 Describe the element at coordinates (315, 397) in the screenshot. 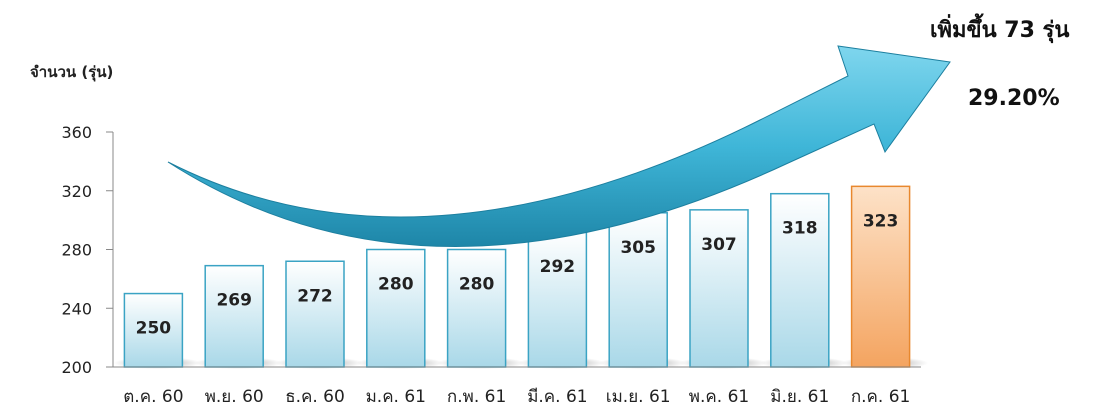

I see `x-tick-label: ธ.ค. 60` at that location.